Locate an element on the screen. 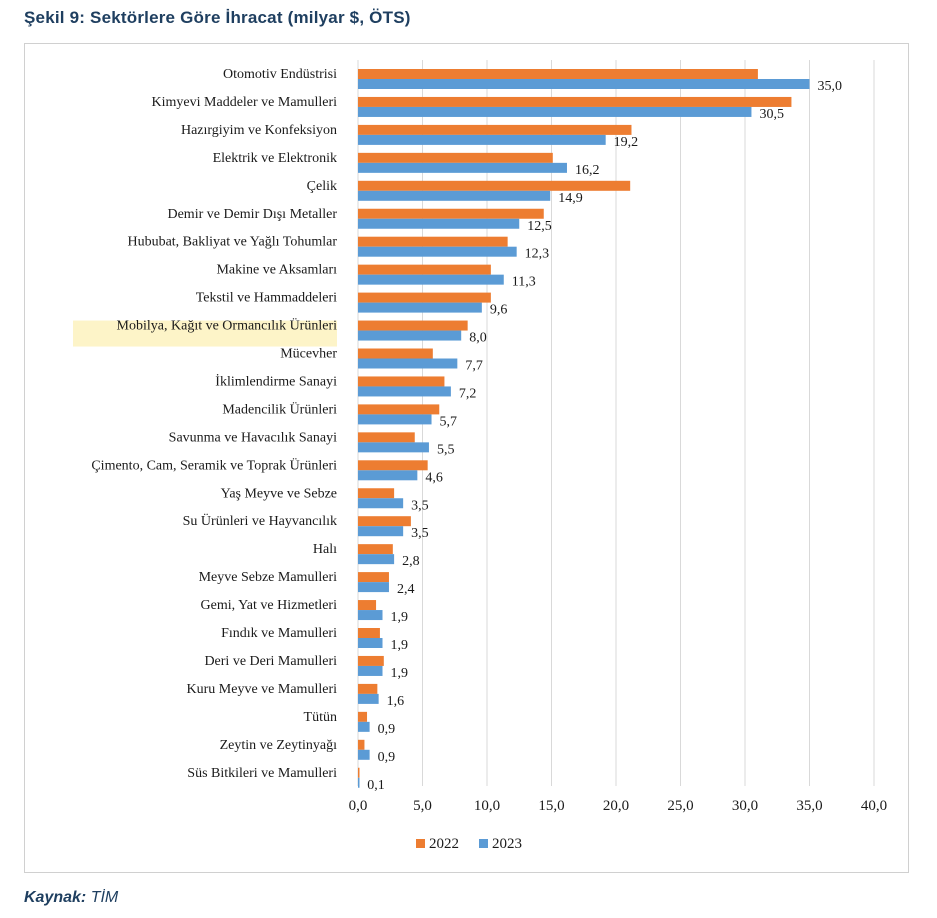 The width and height of the screenshot is (937, 918). x-tick-label: 5,0 is located at coordinates (422, 806).